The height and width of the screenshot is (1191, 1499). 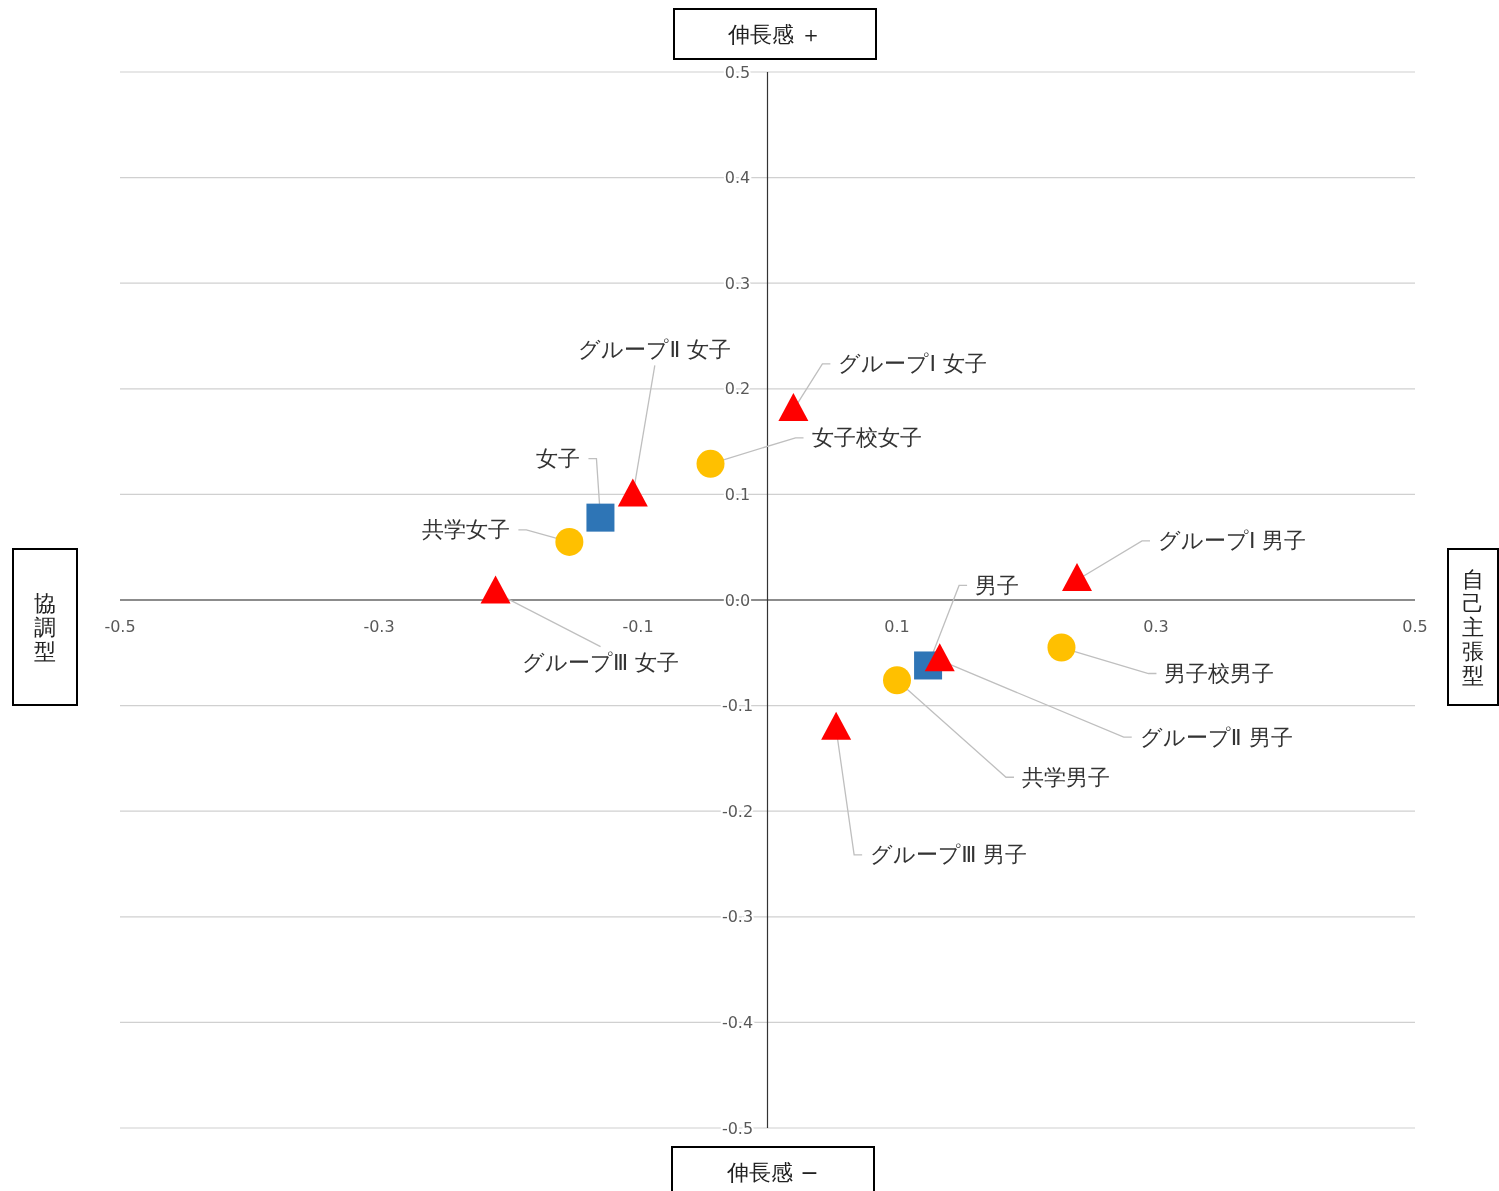 I want to click on annotation: グループⅡ 男子, so click(x=1216, y=737).